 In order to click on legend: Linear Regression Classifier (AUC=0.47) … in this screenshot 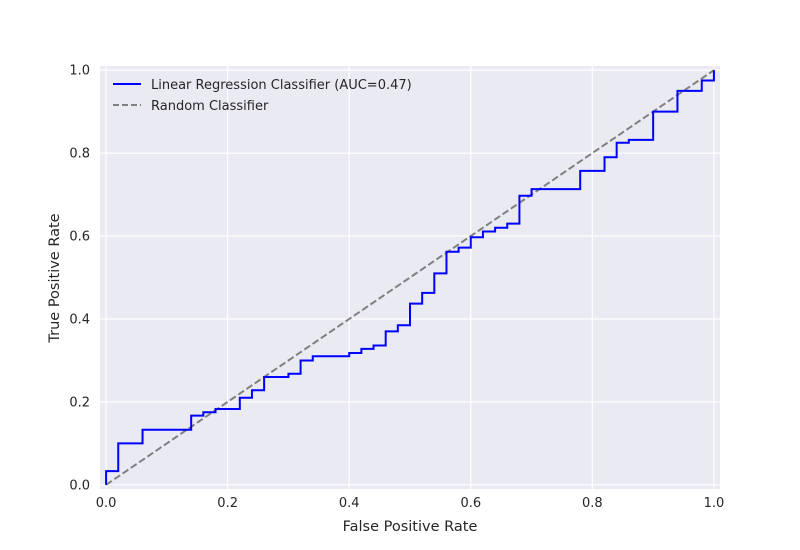, I will do `click(262, 96)`.